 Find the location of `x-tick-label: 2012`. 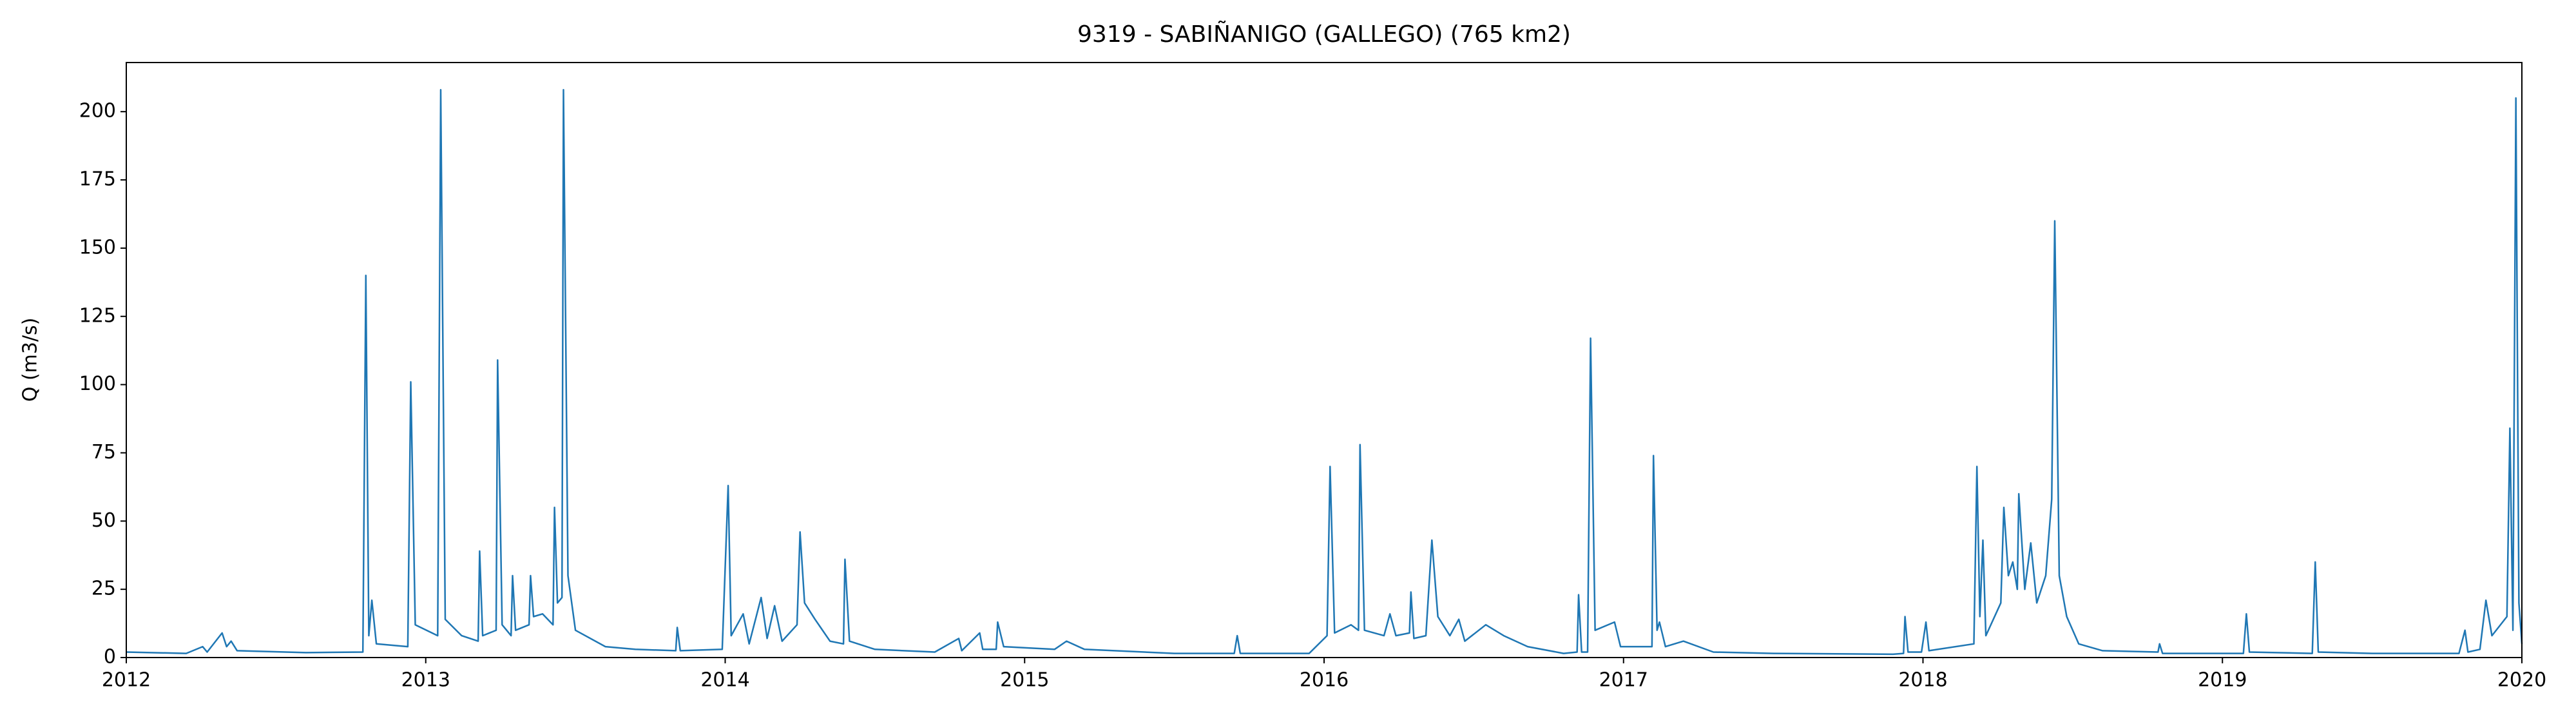

x-tick-label: 2012 is located at coordinates (126, 680).